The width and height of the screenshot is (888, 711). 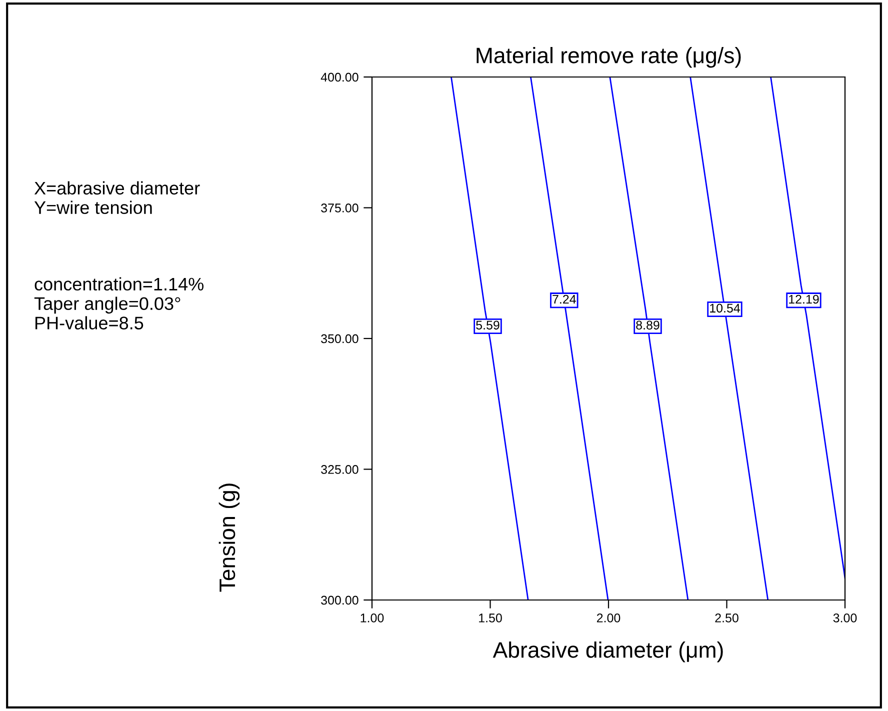 What do you see at coordinates (488, 325) in the screenshot?
I see `series-label: 5.59` at bounding box center [488, 325].